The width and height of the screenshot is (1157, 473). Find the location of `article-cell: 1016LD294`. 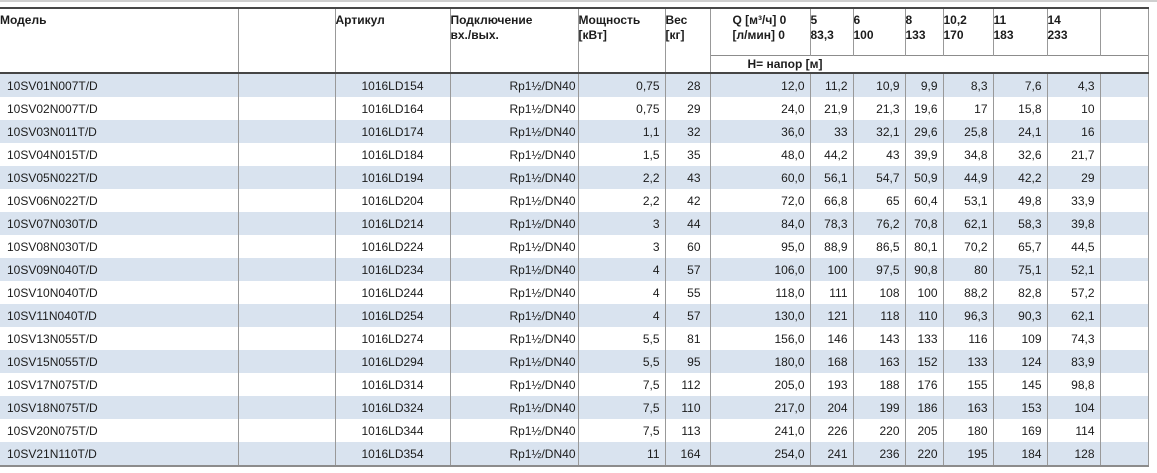

article-cell: 1016LD294 is located at coordinates (393, 361).